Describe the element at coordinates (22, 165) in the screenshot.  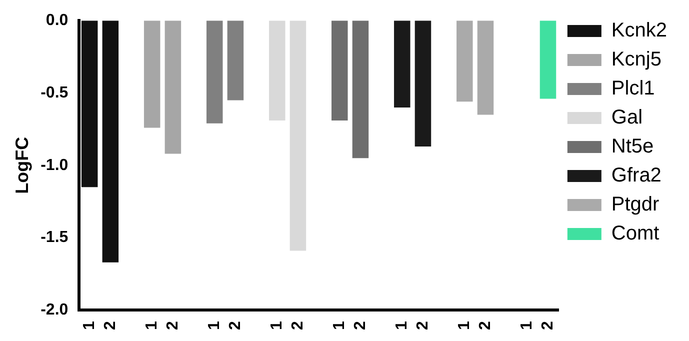
I see `y-axis-title: LogFC` at that location.